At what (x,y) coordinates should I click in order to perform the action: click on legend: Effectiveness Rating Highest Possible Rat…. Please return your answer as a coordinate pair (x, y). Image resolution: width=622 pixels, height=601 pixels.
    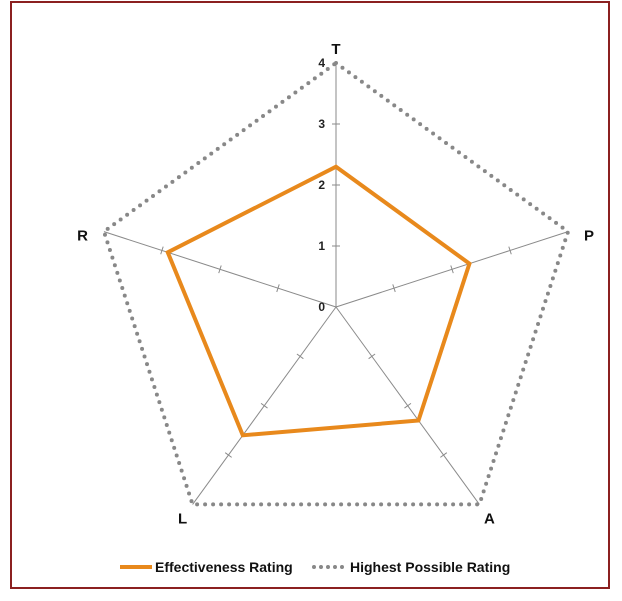
    Looking at the image, I should click on (315, 567).